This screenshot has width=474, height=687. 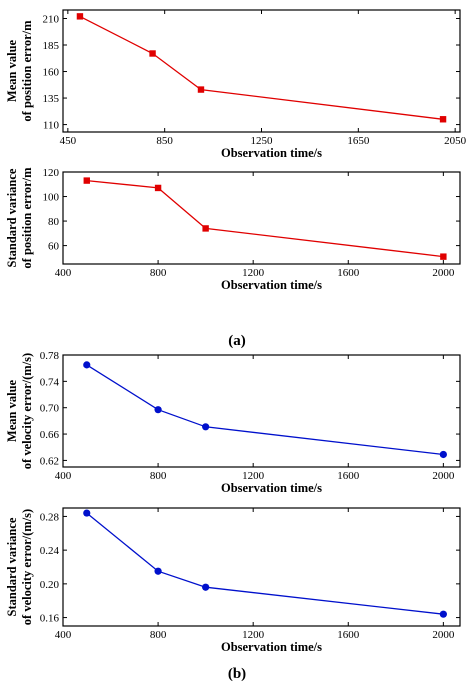 What do you see at coordinates (50, 551) in the screenshot?
I see `y-tick-label: 0.24` at bounding box center [50, 551].